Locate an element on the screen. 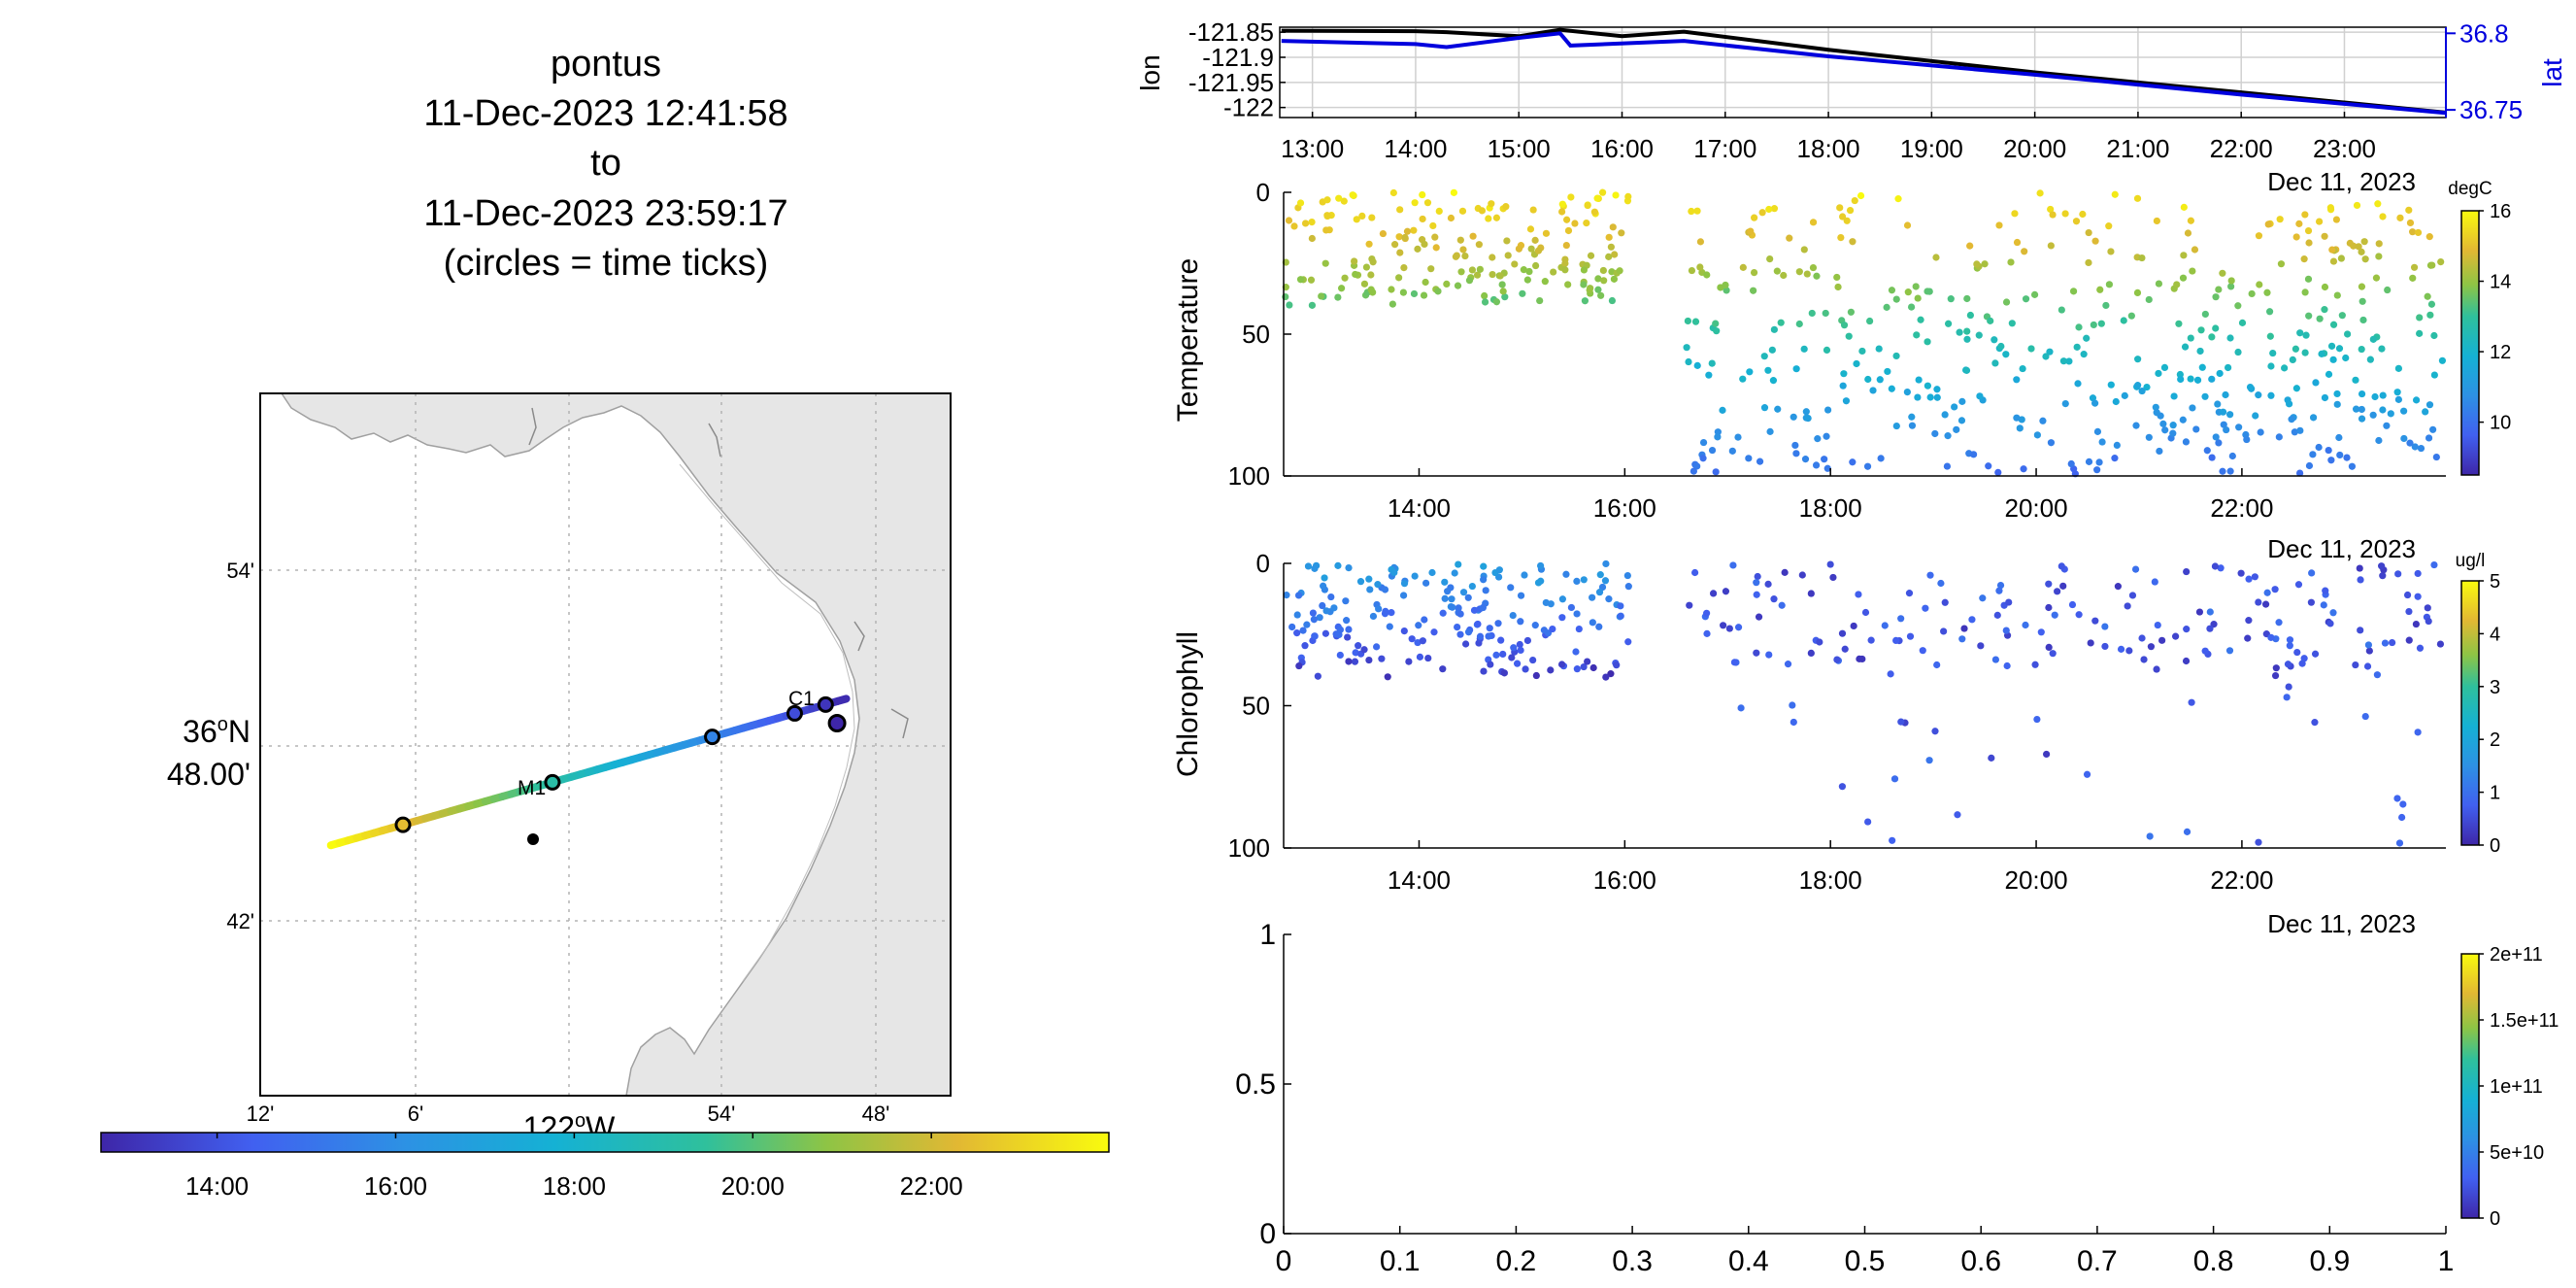 The height and width of the screenshot is (1288, 2576). chlorophyll-x-tick-label: 14:00 is located at coordinates (1420, 880).